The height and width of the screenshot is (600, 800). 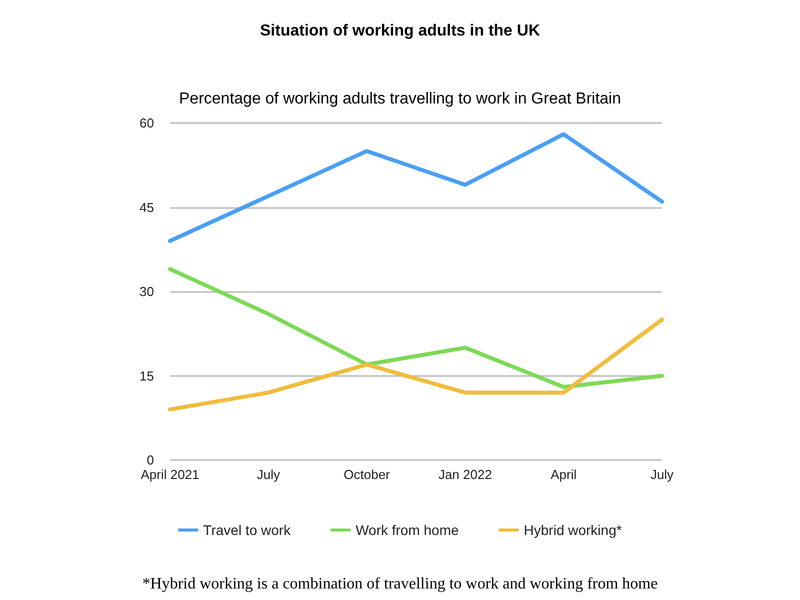 I want to click on legend-label: Work from home, so click(x=407, y=530).